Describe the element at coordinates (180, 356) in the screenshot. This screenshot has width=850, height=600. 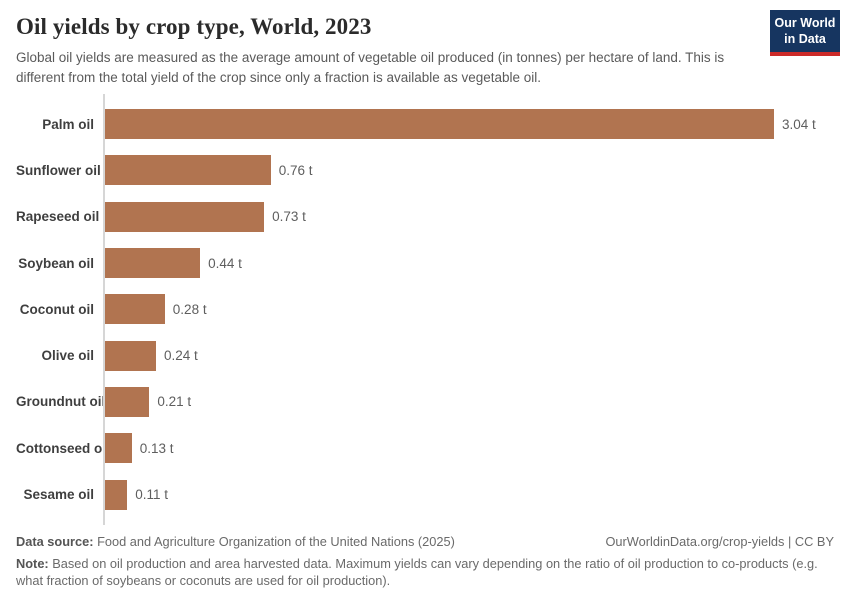
I see `value-label: 0.24 t` at that location.